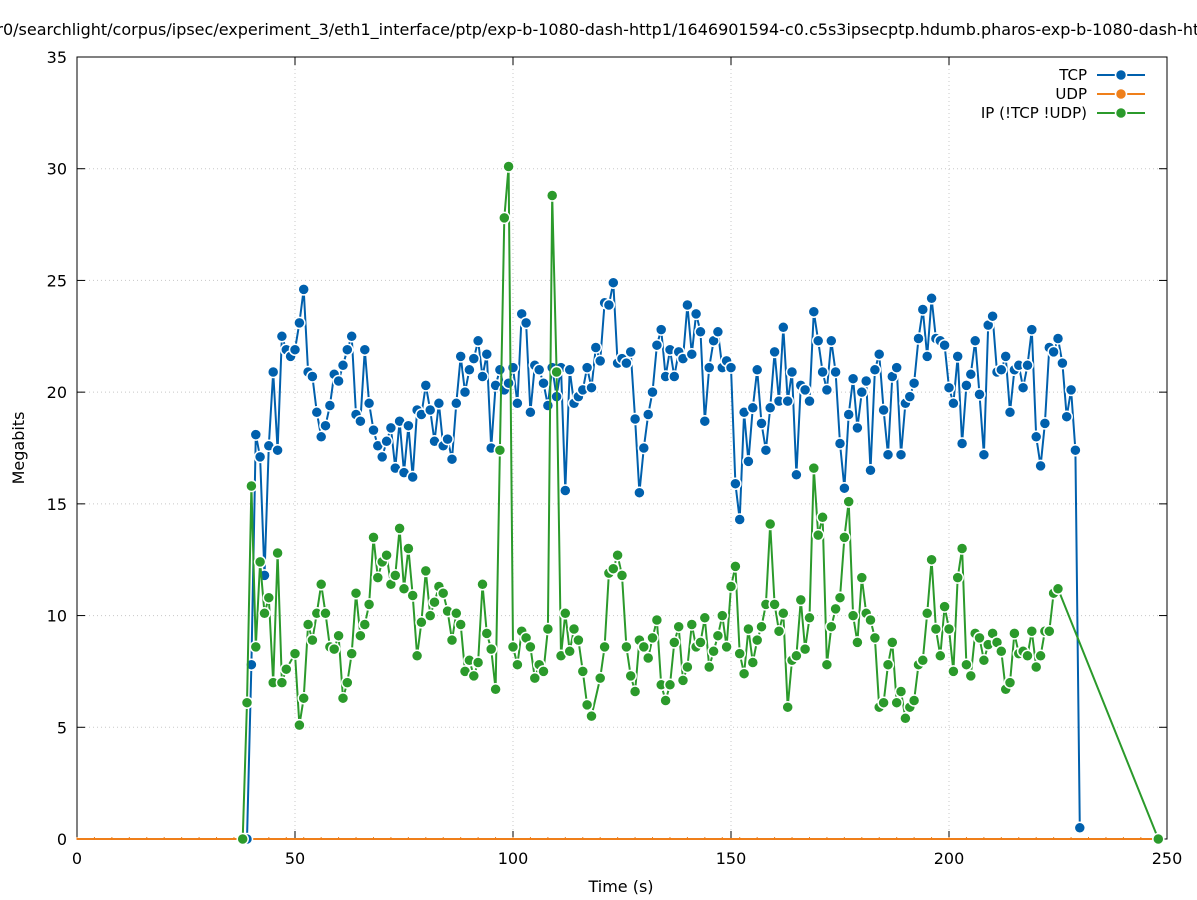  What do you see at coordinates (57, 57) in the screenshot?
I see `y-tick-label: 35` at bounding box center [57, 57].